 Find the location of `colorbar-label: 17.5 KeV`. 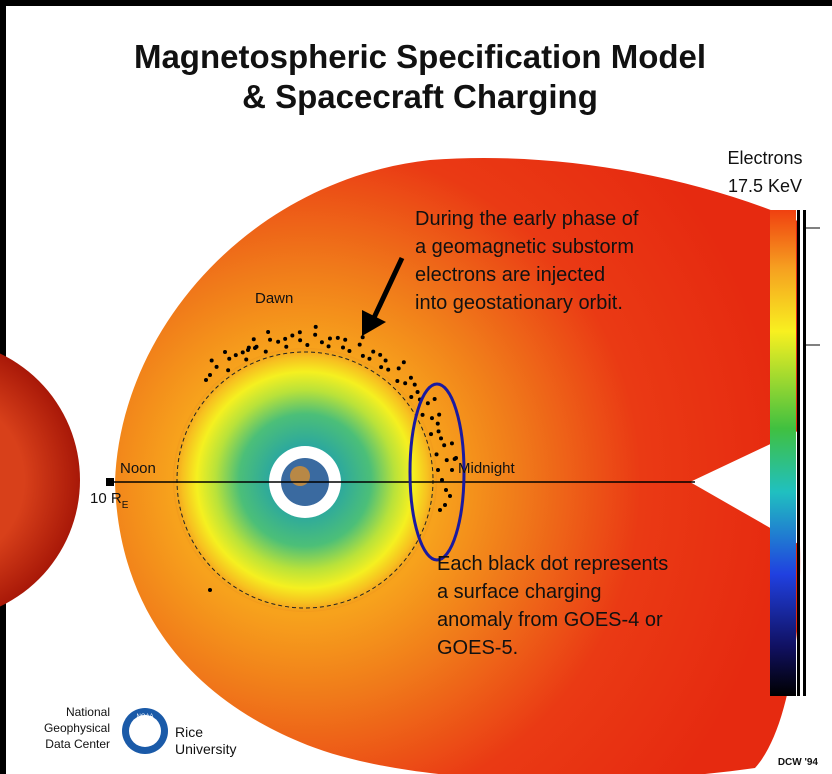

colorbar-label: 17.5 KeV is located at coordinates (765, 186).